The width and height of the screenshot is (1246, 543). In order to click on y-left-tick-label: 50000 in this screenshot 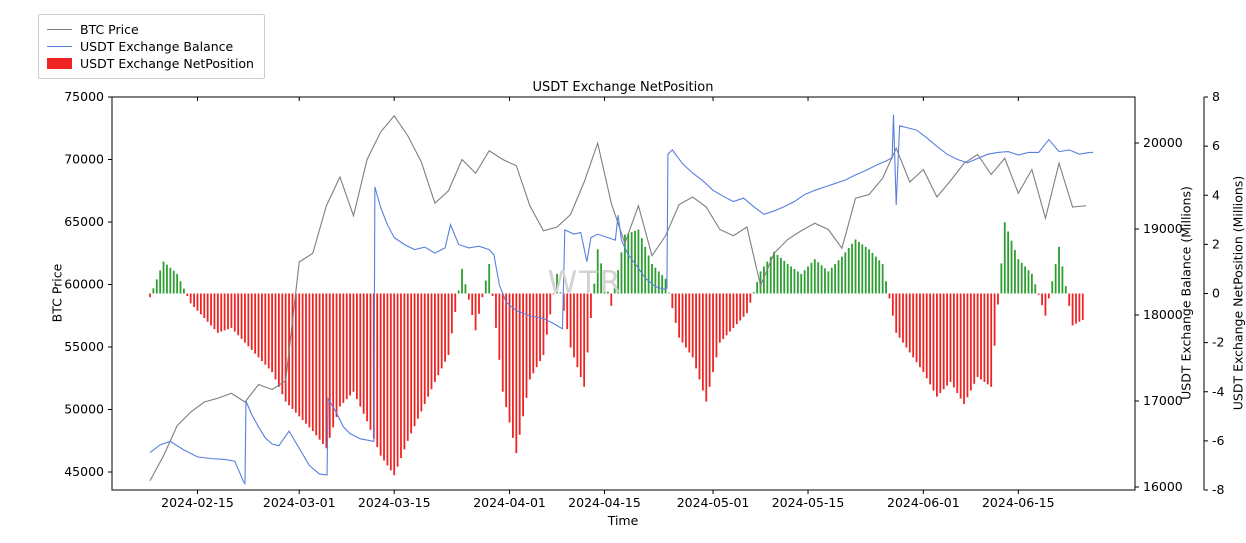, I will do `click(84, 409)`.